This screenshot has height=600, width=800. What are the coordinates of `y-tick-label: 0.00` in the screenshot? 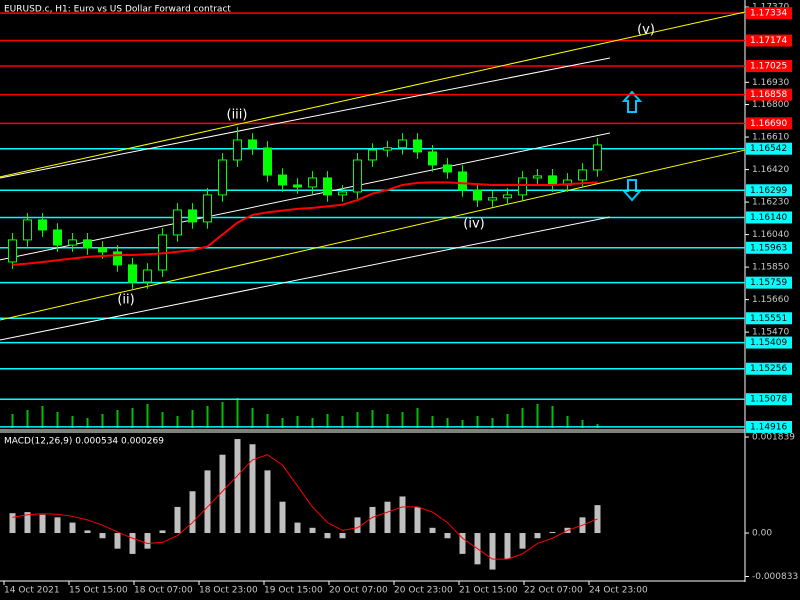 It's located at (762, 534).